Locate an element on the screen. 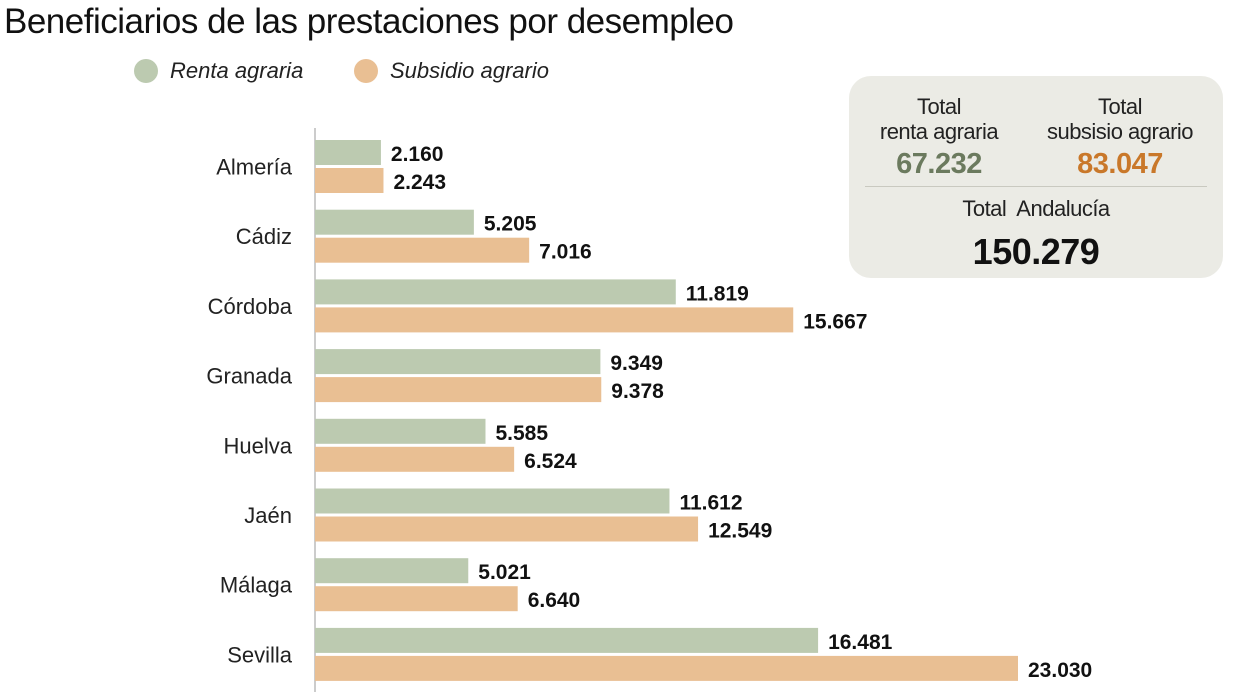  renta-total: Total renta agraria 67.232 is located at coordinates (939, 137).